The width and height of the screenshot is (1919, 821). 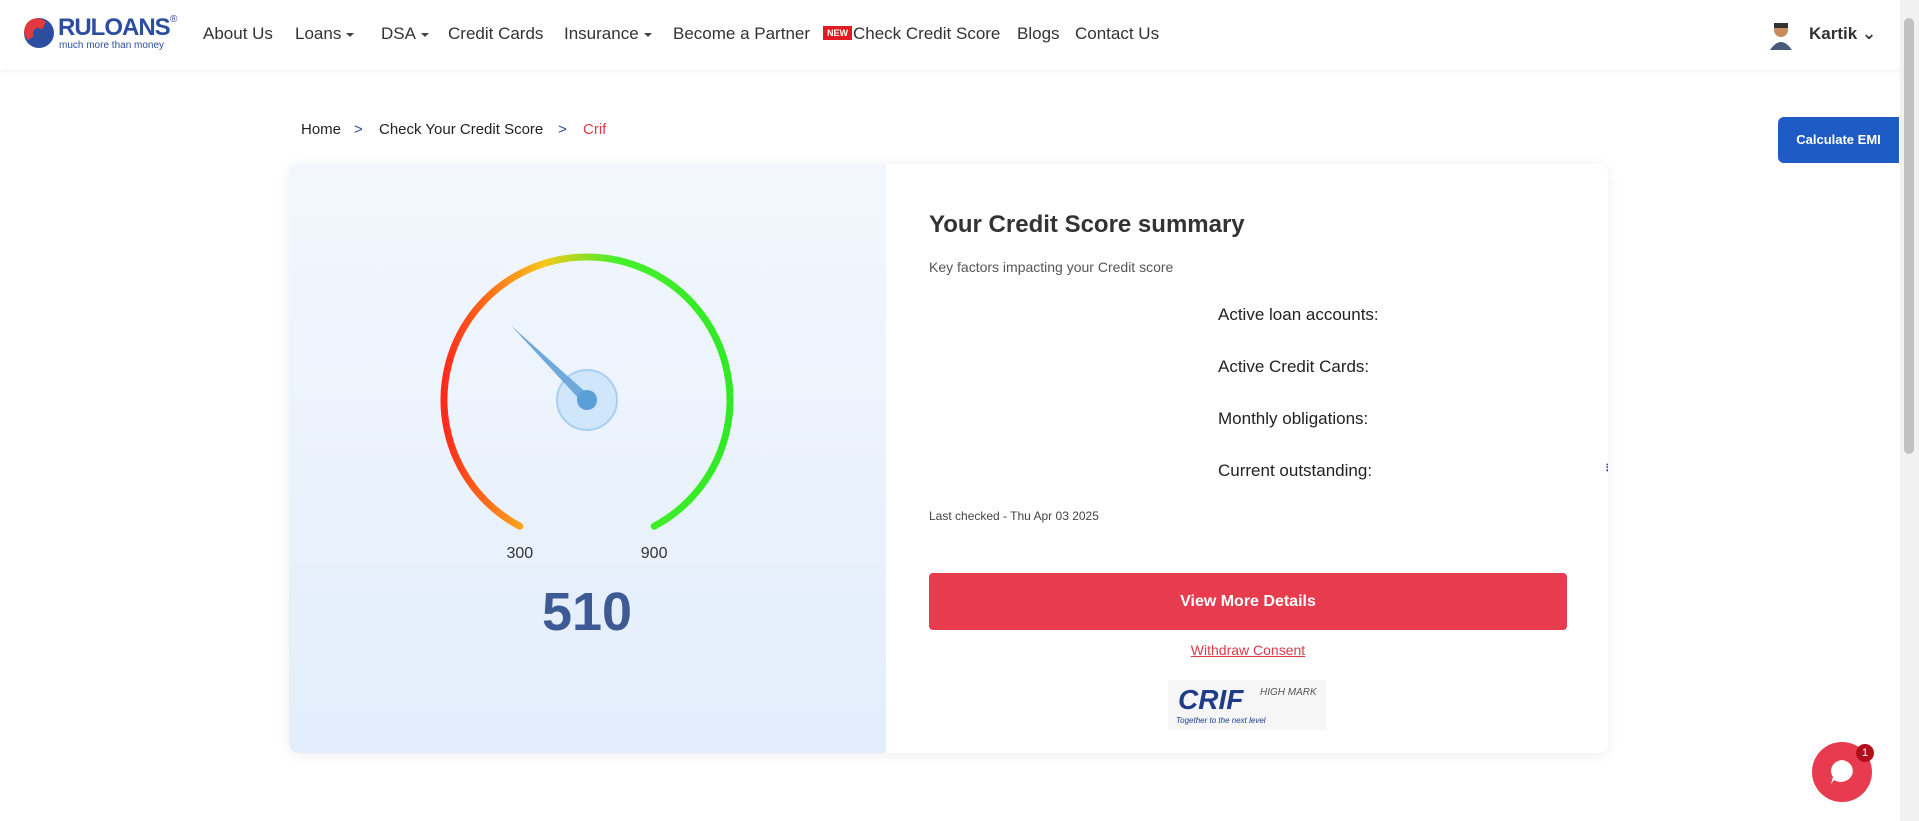 I want to click on withdraw-consent-link: Withdraw Consent, so click(x=1248, y=650).